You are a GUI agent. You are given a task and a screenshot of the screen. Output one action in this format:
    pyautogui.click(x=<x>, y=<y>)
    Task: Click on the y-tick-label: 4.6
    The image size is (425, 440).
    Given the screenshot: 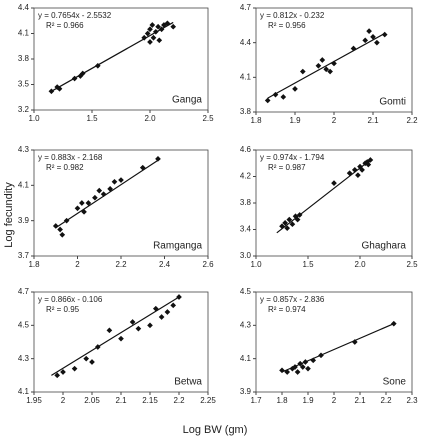 What is the action you would take?
    pyautogui.click(x=246, y=149)
    